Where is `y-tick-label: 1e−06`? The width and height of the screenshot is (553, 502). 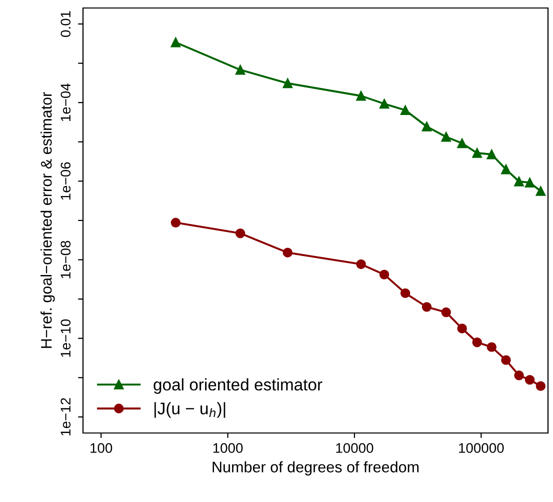
y-tick-label: 1e−06 is located at coordinates (65, 181).